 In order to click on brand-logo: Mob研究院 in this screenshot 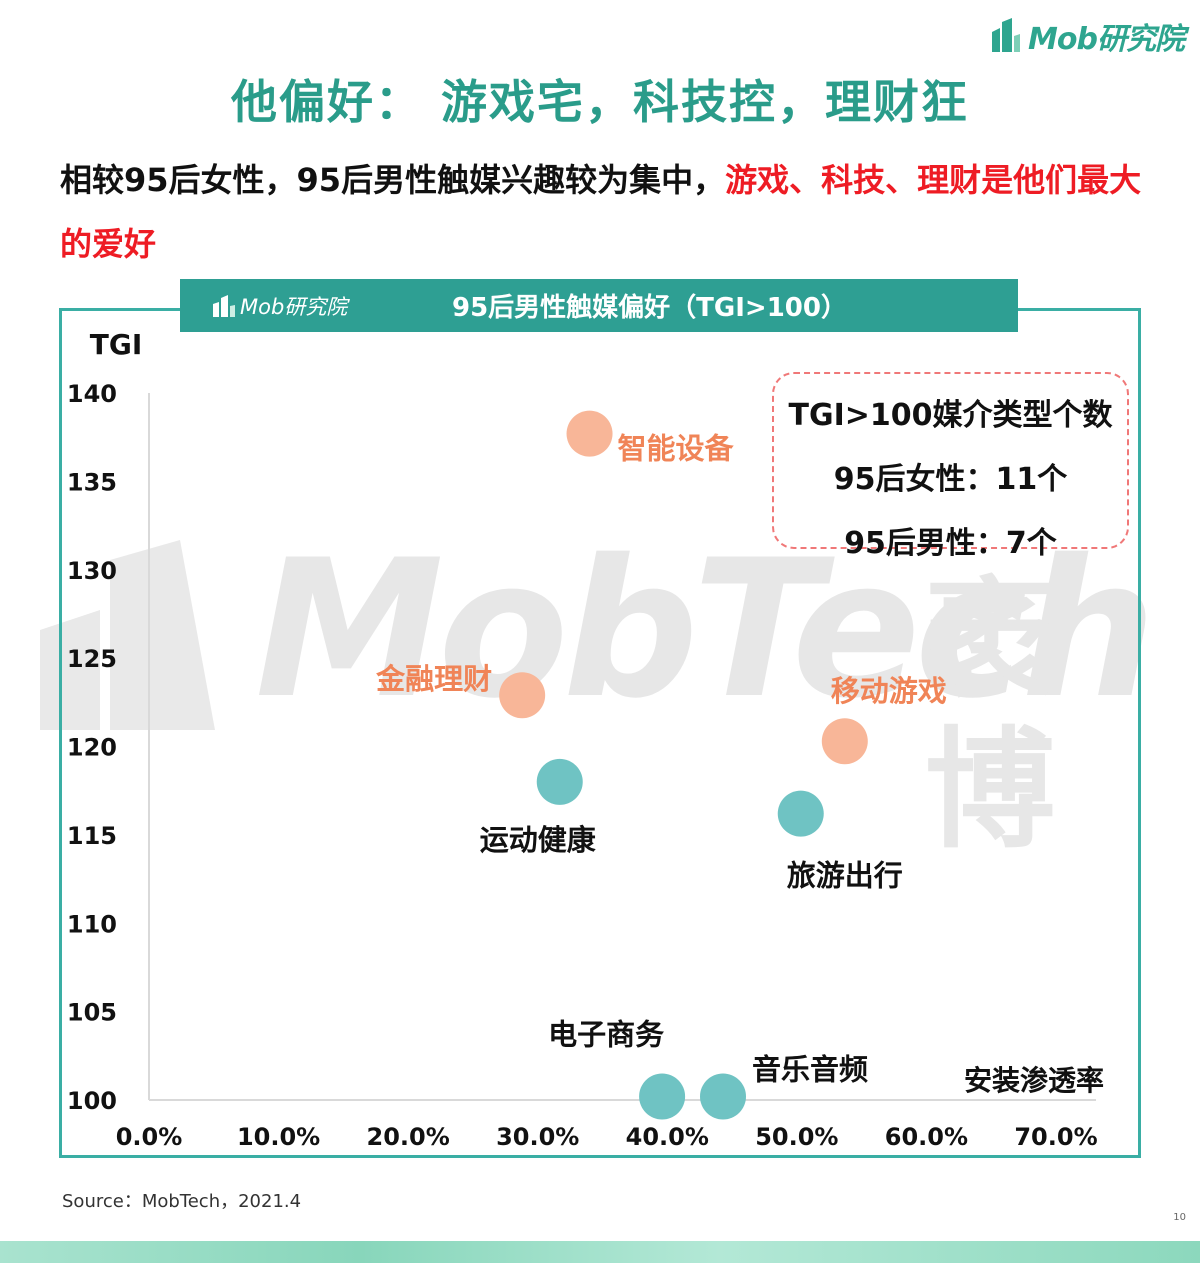, I will do `click(1087, 36)`.